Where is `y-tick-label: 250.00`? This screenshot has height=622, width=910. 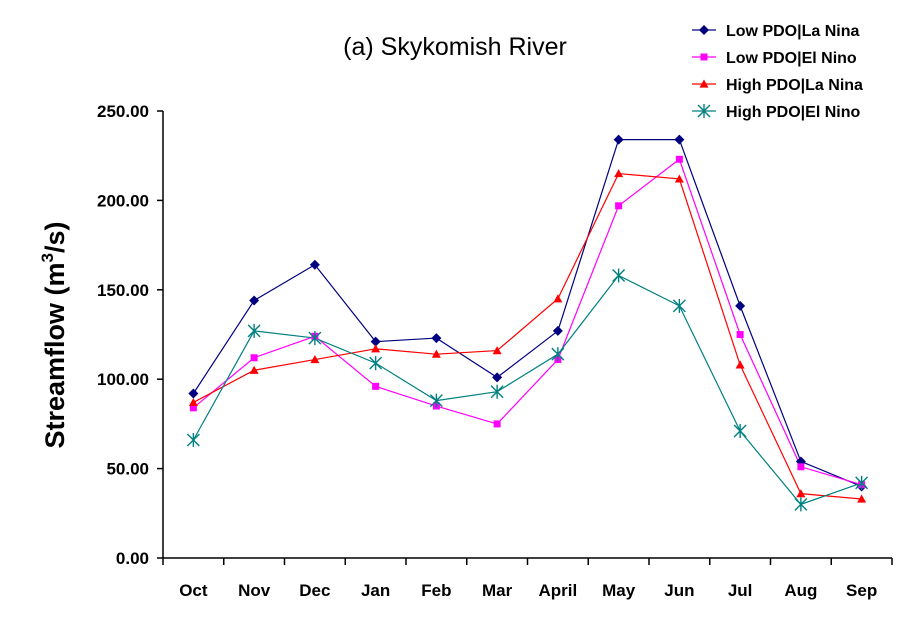 y-tick-label: 250.00 is located at coordinates (123, 111).